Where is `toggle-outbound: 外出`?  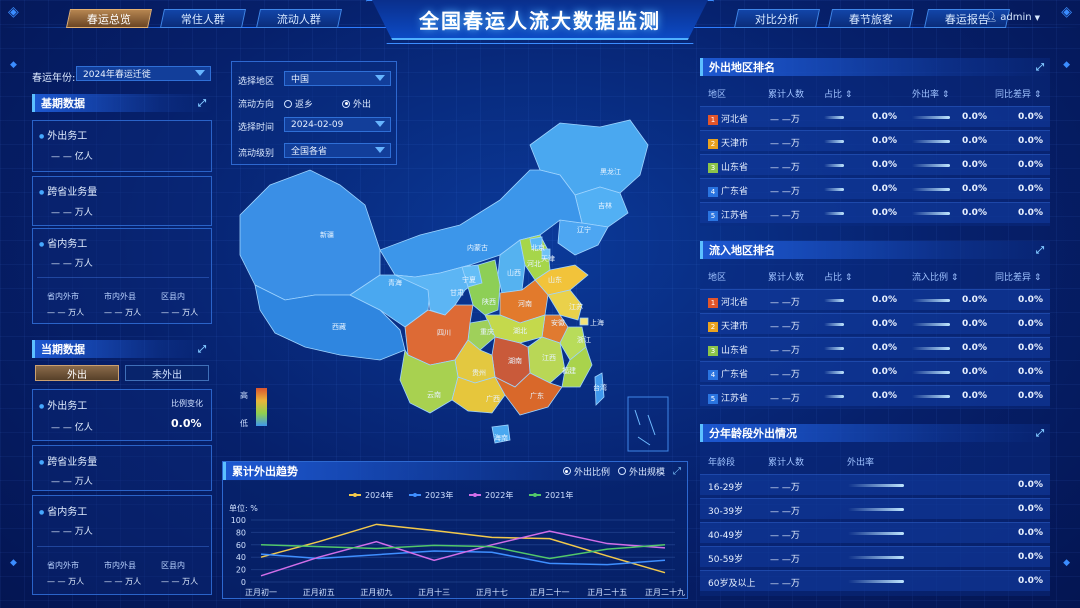 toggle-outbound: 外出 is located at coordinates (77, 373).